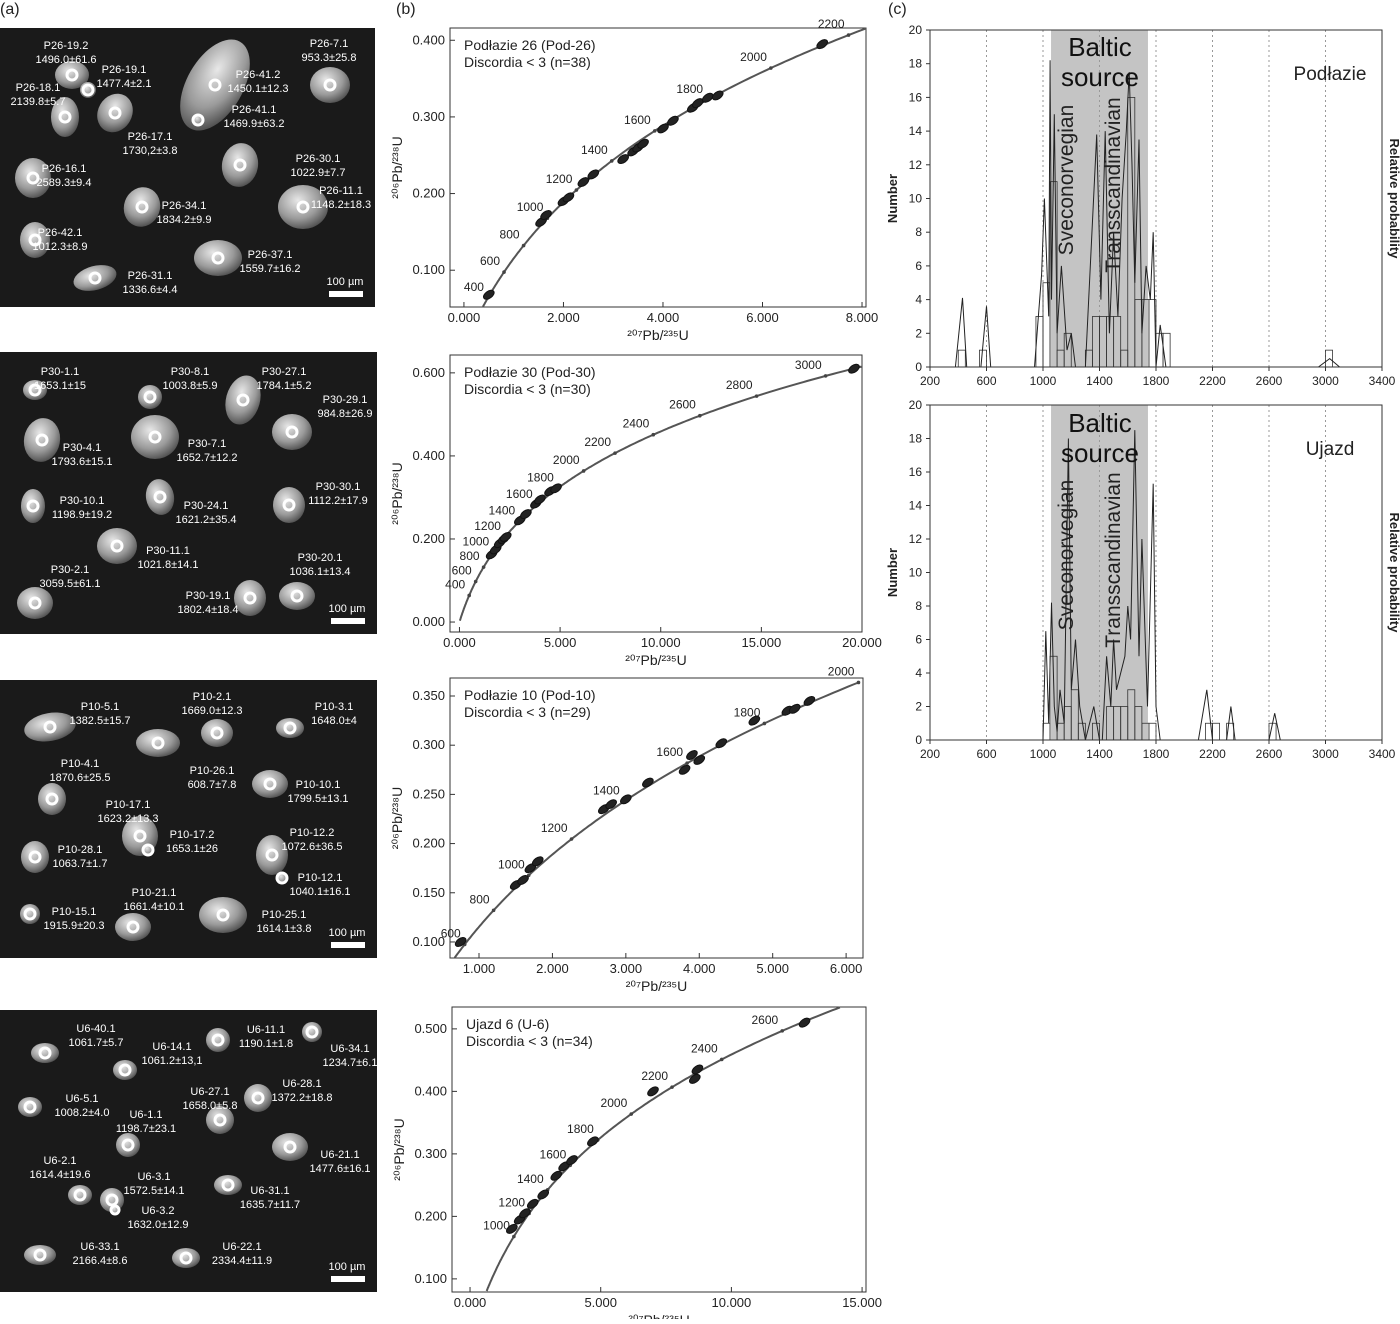 The image size is (1400, 1324). What do you see at coordinates (124, 84) in the screenshot?
I see `grain-age: 1477.4±2.1` at bounding box center [124, 84].